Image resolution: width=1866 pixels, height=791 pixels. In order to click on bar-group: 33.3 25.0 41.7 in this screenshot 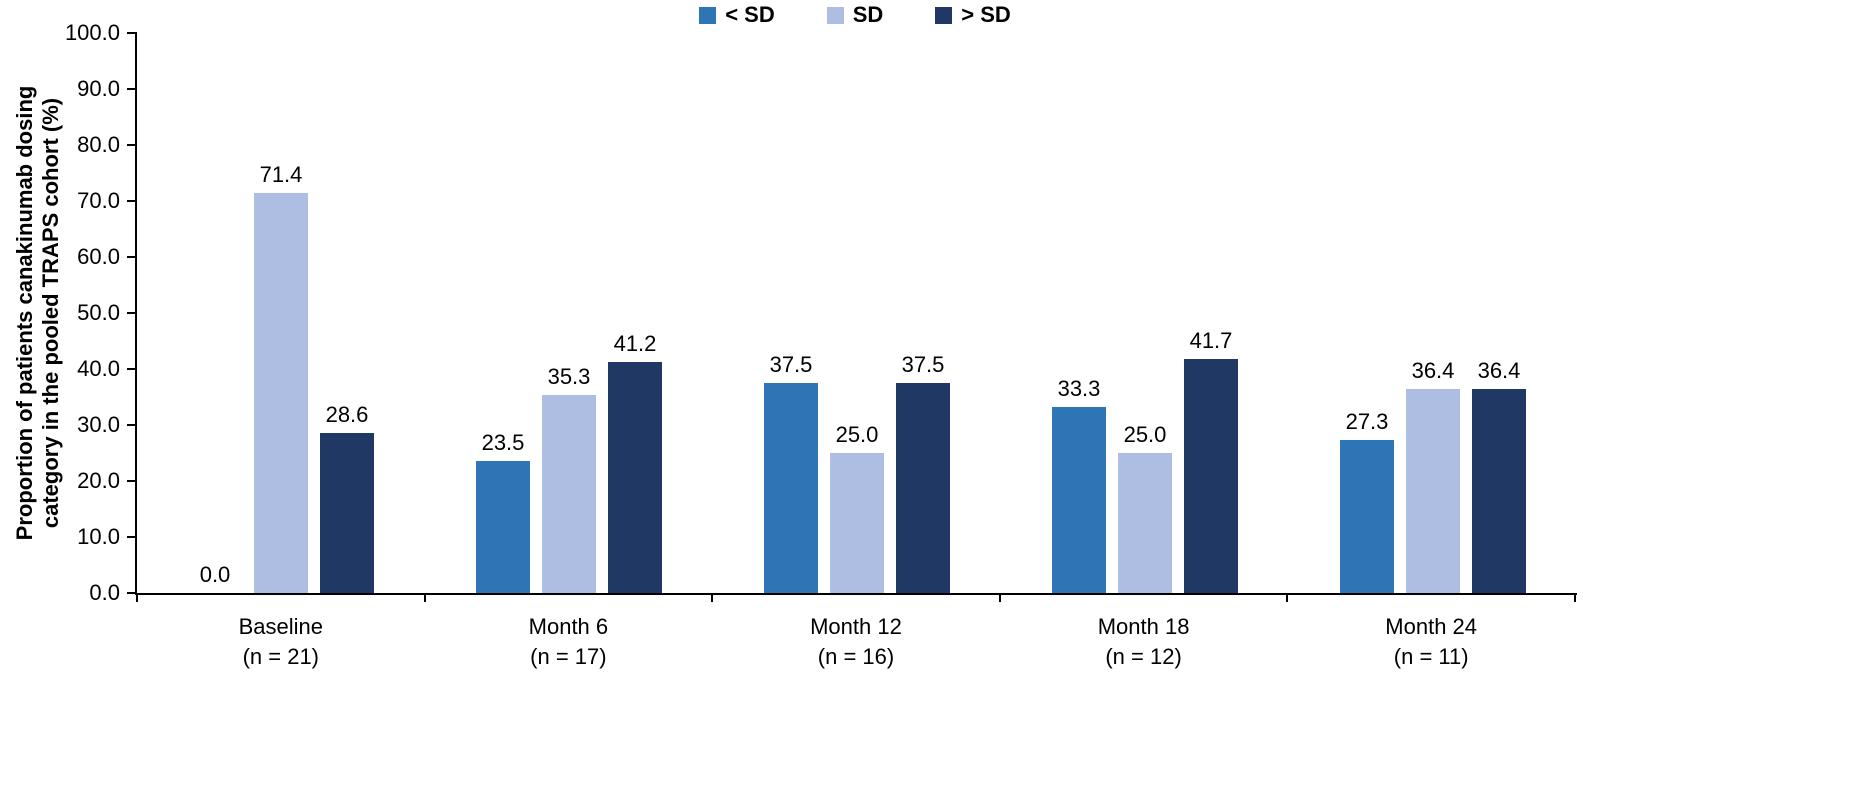, I will do `click(1145, 313)`.